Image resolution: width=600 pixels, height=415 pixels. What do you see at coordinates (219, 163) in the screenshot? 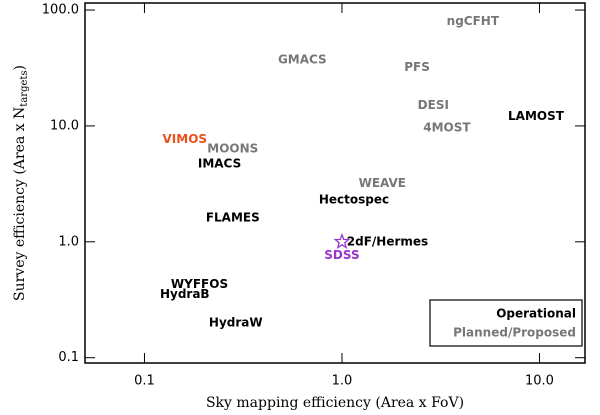
I see `point-label: IMACS` at bounding box center [219, 163].